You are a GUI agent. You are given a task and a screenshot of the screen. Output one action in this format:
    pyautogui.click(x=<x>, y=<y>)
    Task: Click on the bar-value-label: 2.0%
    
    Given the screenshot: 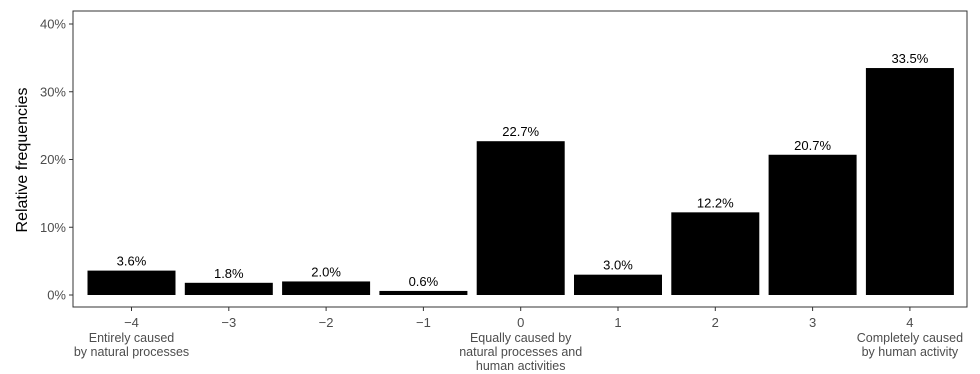 What is the action you would take?
    pyautogui.click(x=326, y=271)
    